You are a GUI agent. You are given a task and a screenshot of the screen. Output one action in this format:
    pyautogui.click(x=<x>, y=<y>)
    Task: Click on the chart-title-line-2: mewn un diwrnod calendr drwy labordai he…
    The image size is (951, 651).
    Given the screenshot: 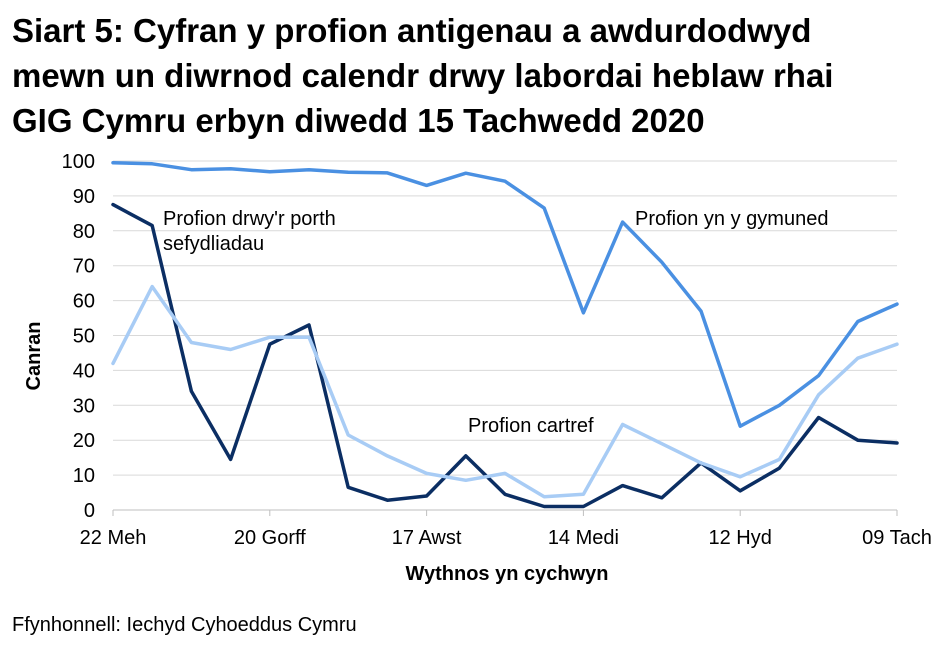 What is the action you would take?
    pyautogui.click(x=423, y=75)
    